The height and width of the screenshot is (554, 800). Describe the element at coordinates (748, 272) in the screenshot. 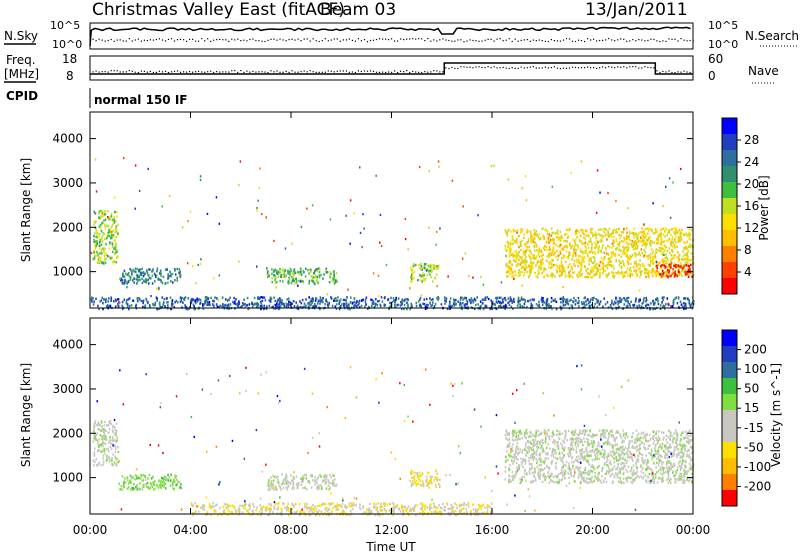

I see `colorbar-tick-label: 4` at that location.